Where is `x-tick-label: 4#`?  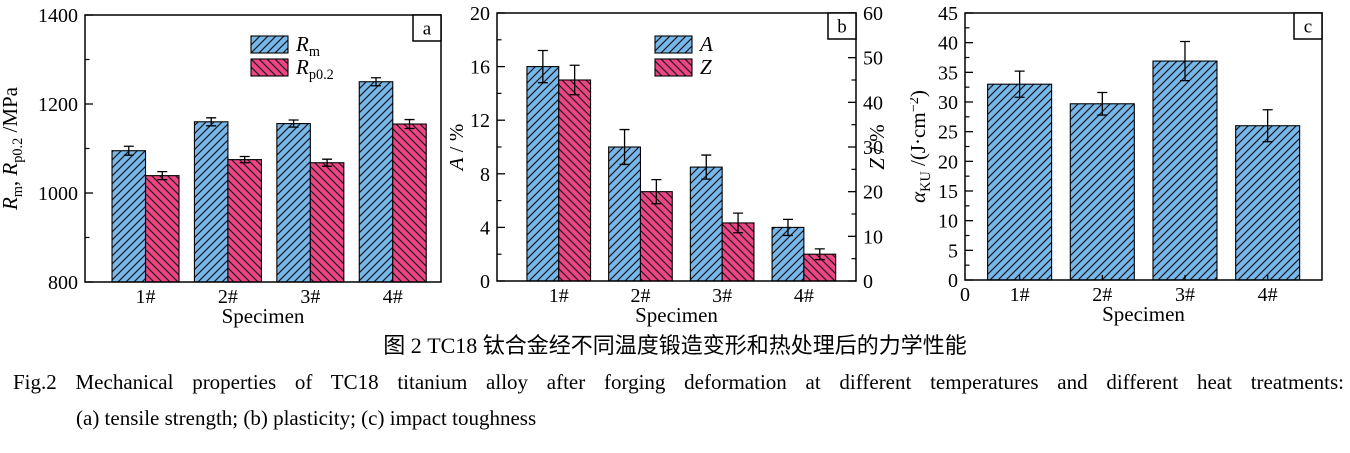 x-tick-label: 4# is located at coordinates (804, 296).